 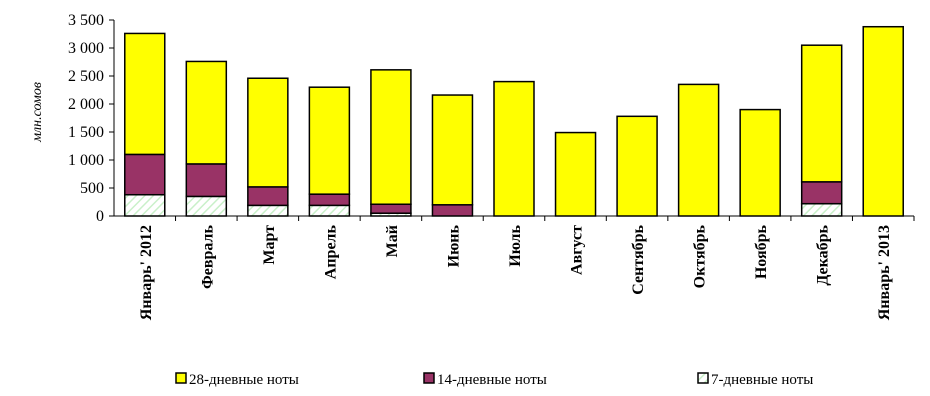 What do you see at coordinates (91, 118) in the screenshot?
I see `y-axis-ticks: 0 500 1 000 1 500 2 000 2 500 3 000 3 500` at bounding box center [91, 118].